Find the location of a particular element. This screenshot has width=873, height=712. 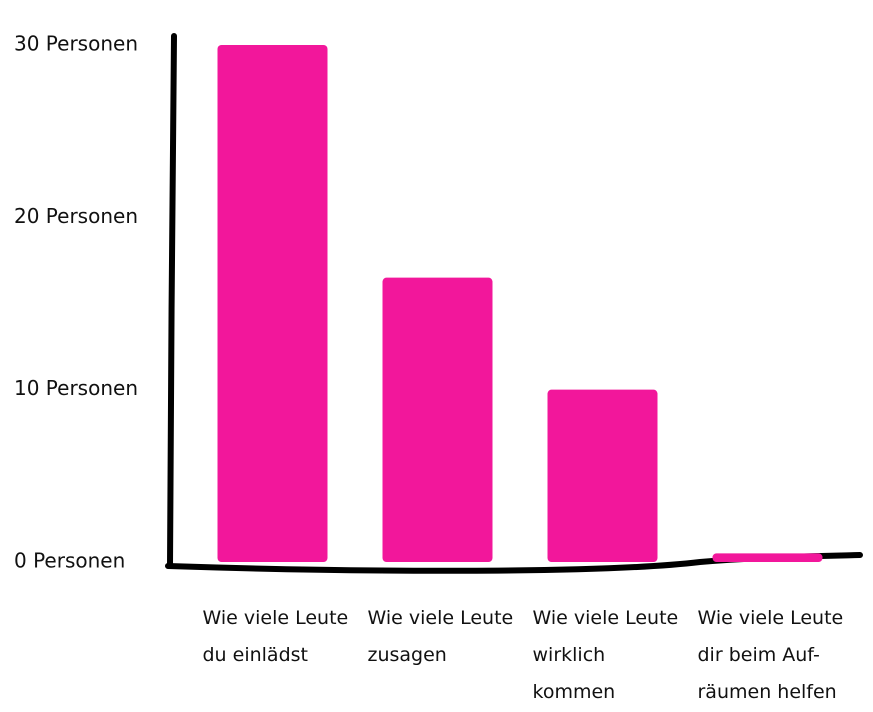

x-tick-label: Wie viele Leute zusagen is located at coordinates (440, 636).